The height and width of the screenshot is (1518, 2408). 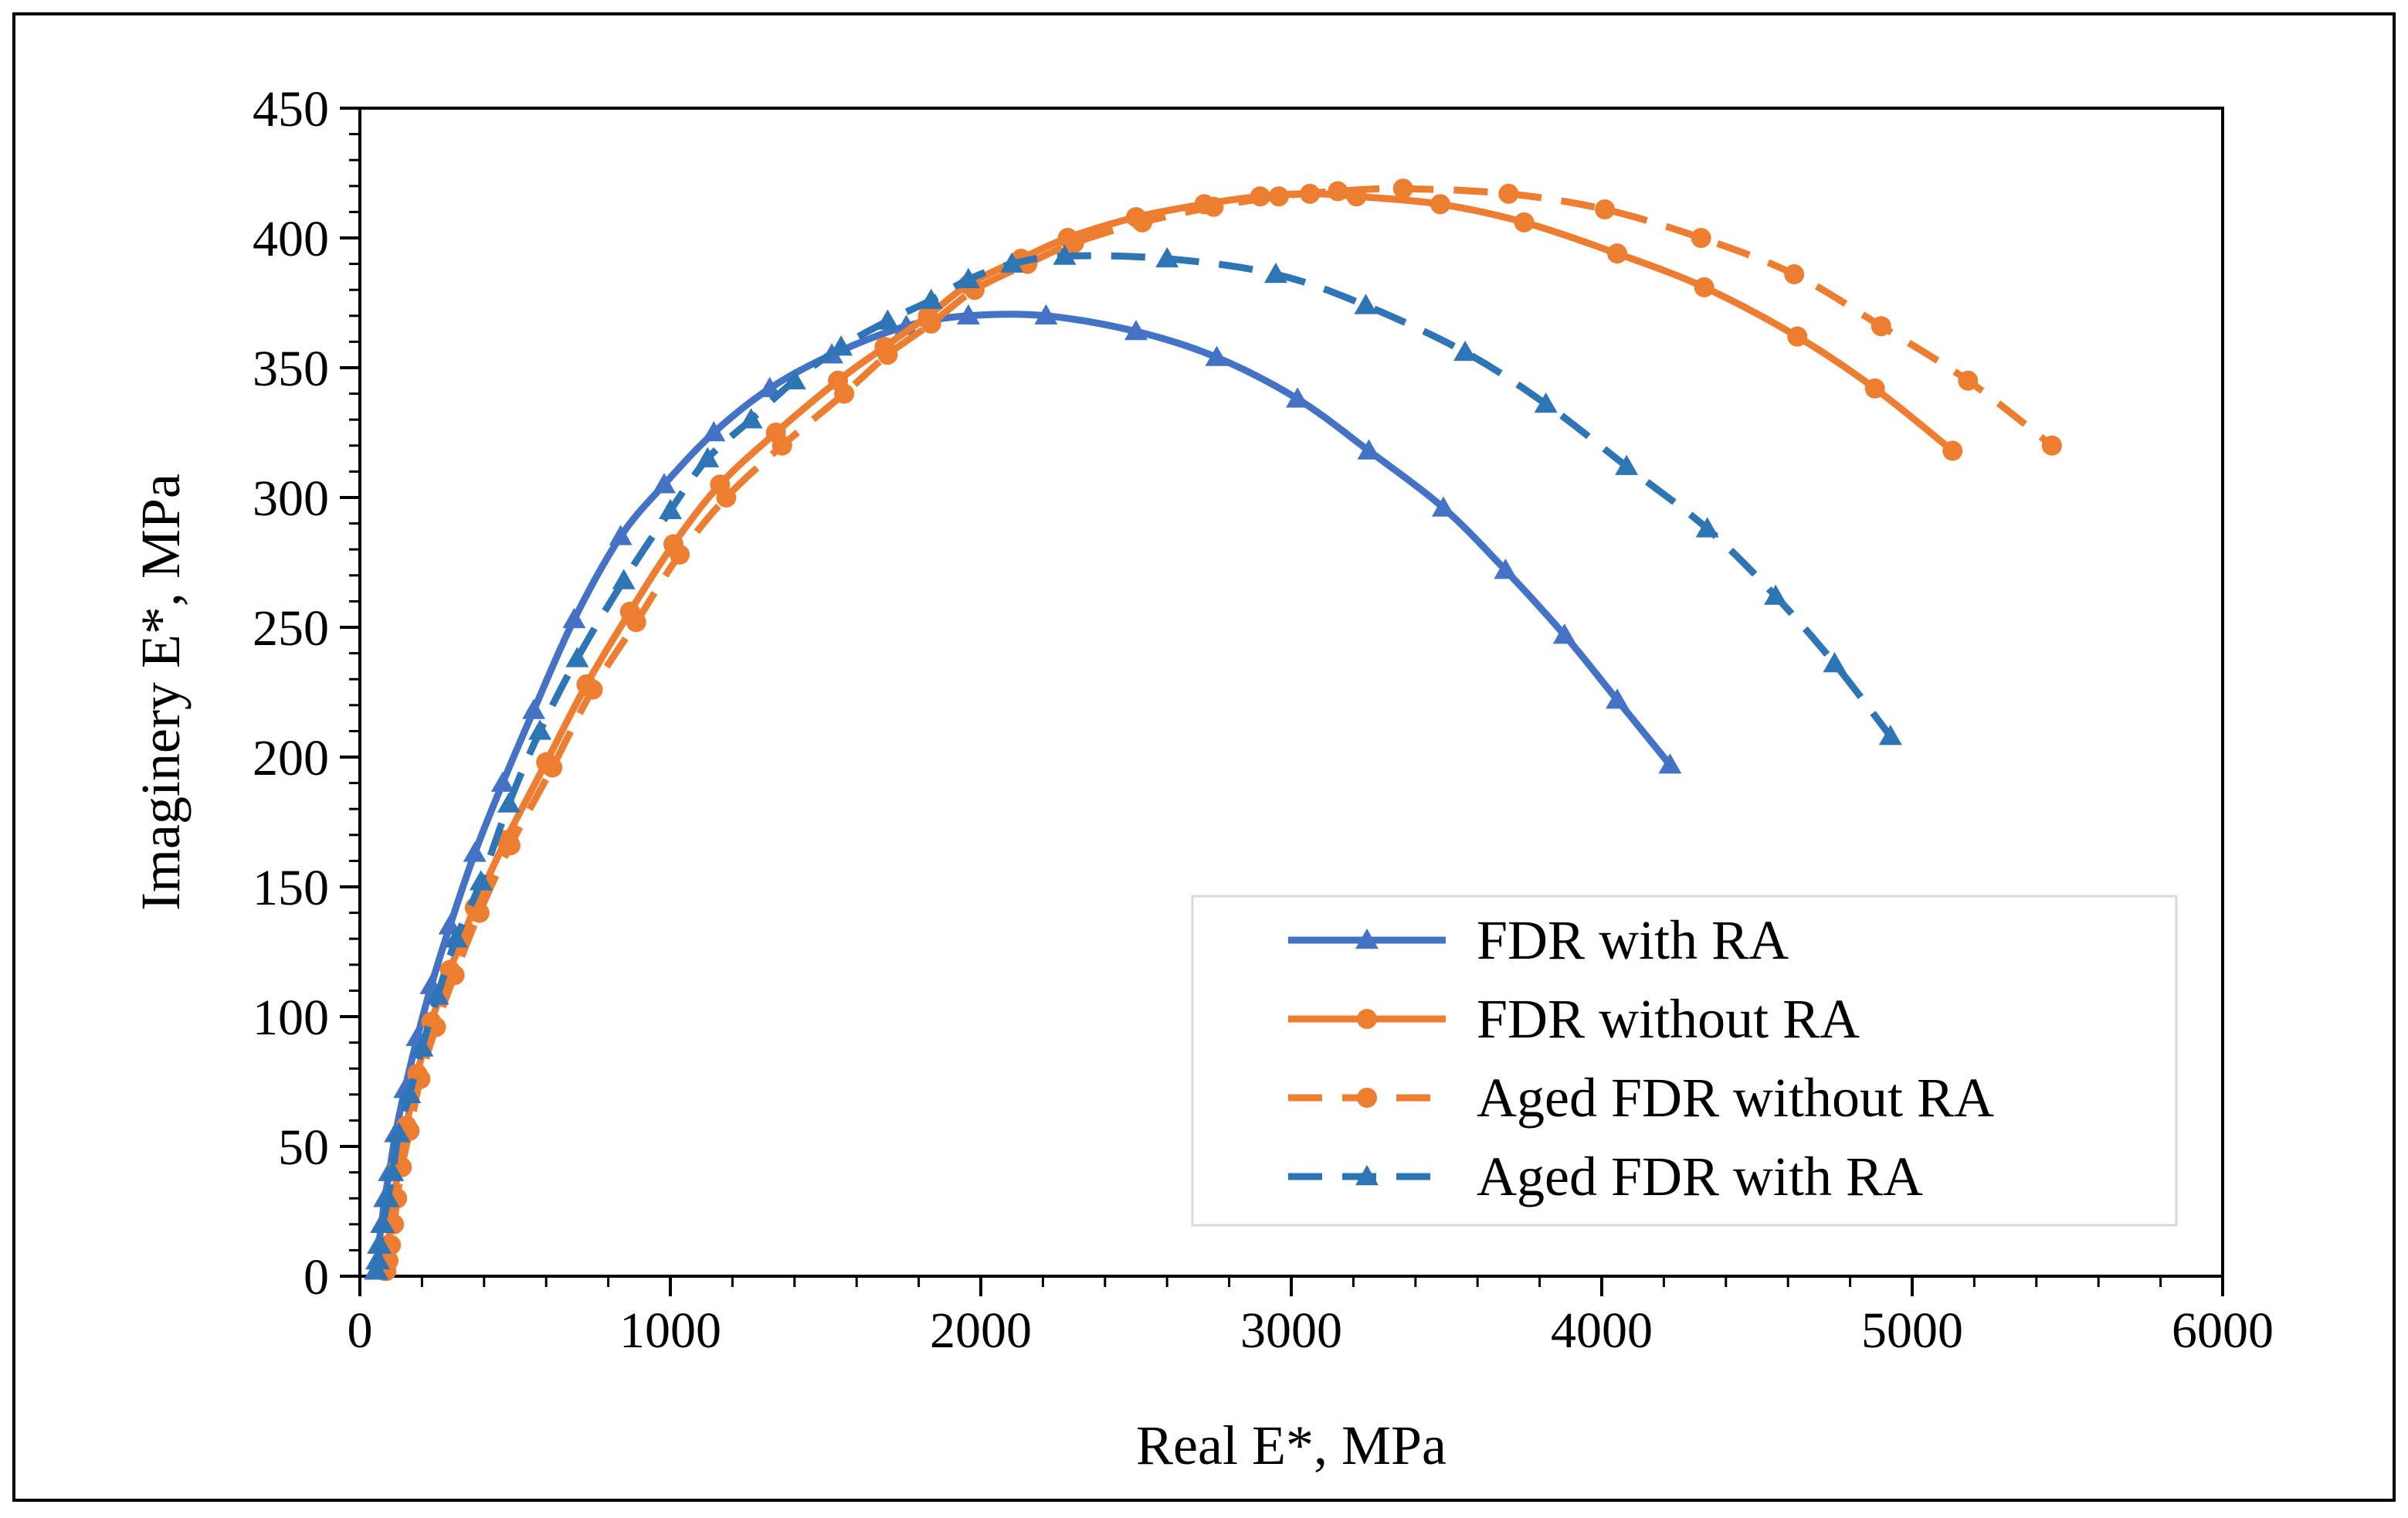 I want to click on y-tick-label: 450, so click(x=291, y=109).